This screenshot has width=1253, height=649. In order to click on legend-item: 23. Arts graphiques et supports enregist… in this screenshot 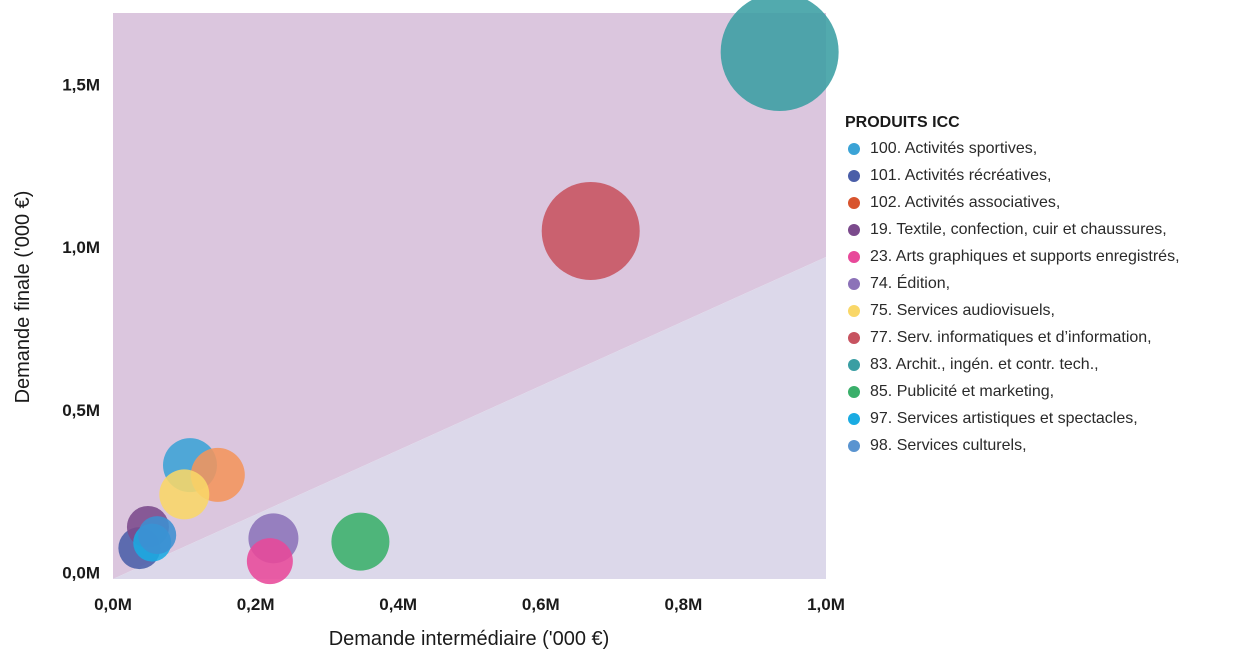, I will do `click(1049, 257)`.